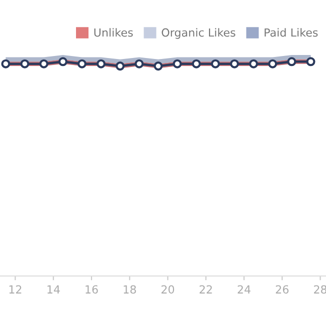 The image size is (326, 326). Describe the element at coordinates (206, 289) in the screenshot. I see `x-tick-label: 22` at that location.